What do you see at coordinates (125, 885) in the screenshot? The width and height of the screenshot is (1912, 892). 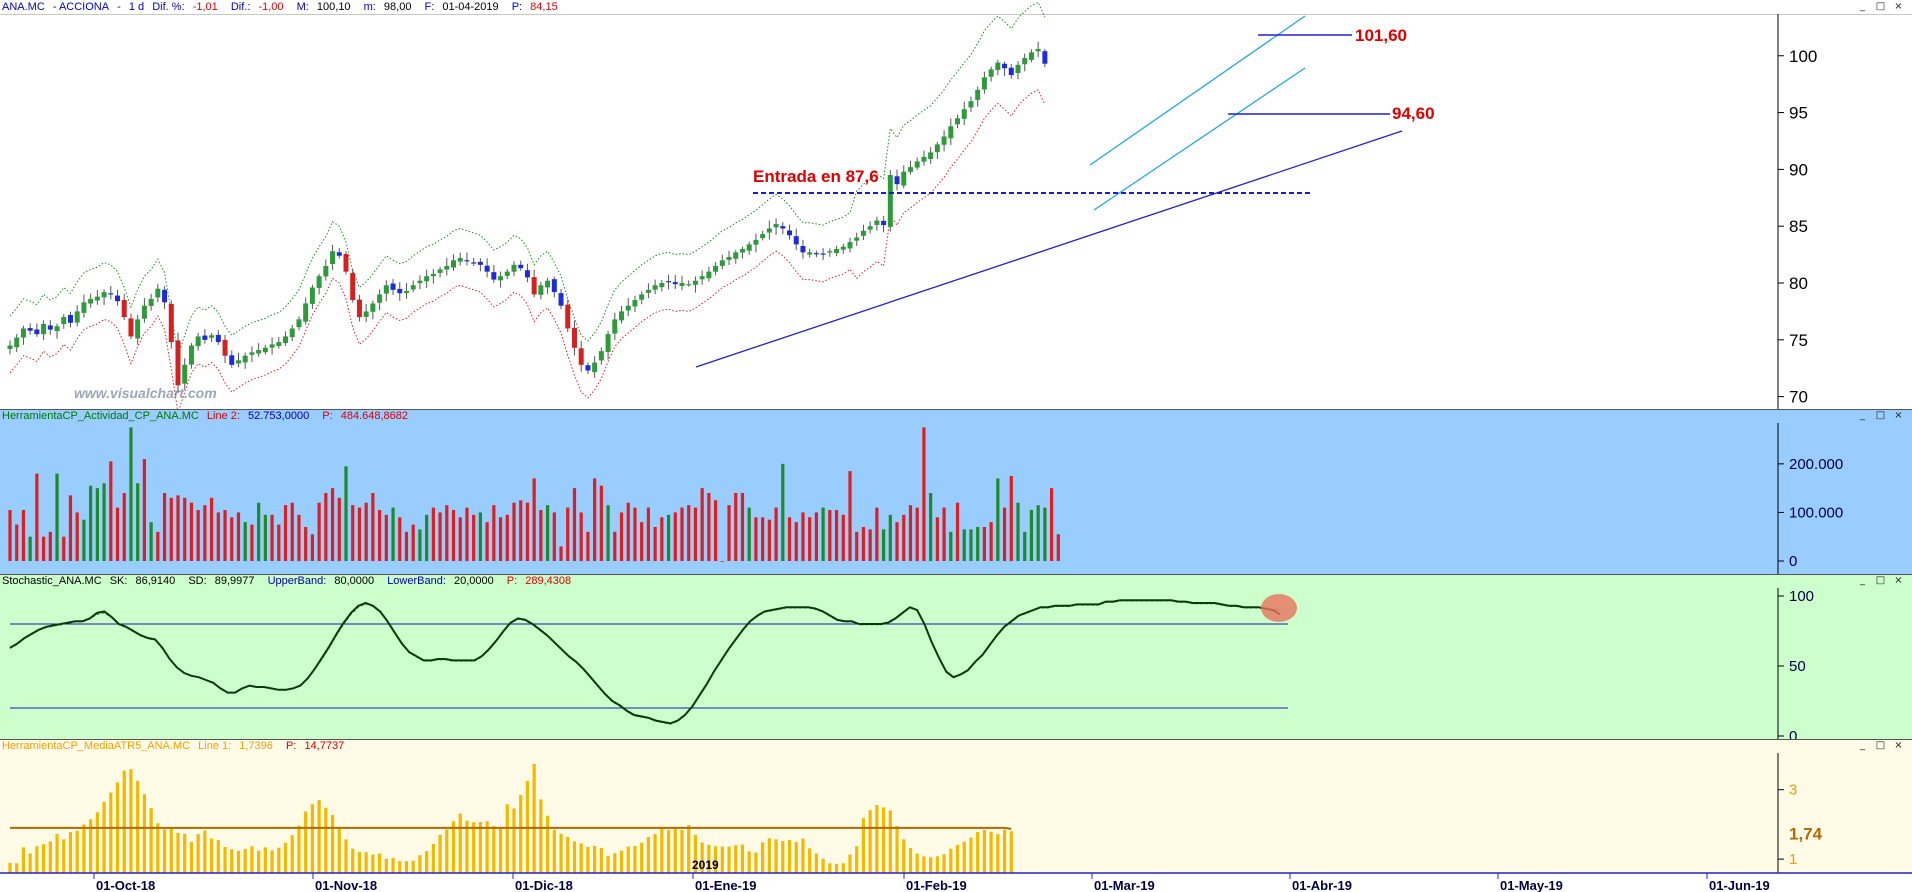 I see `x-tick-label: 01-Oct-18` at bounding box center [125, 885].